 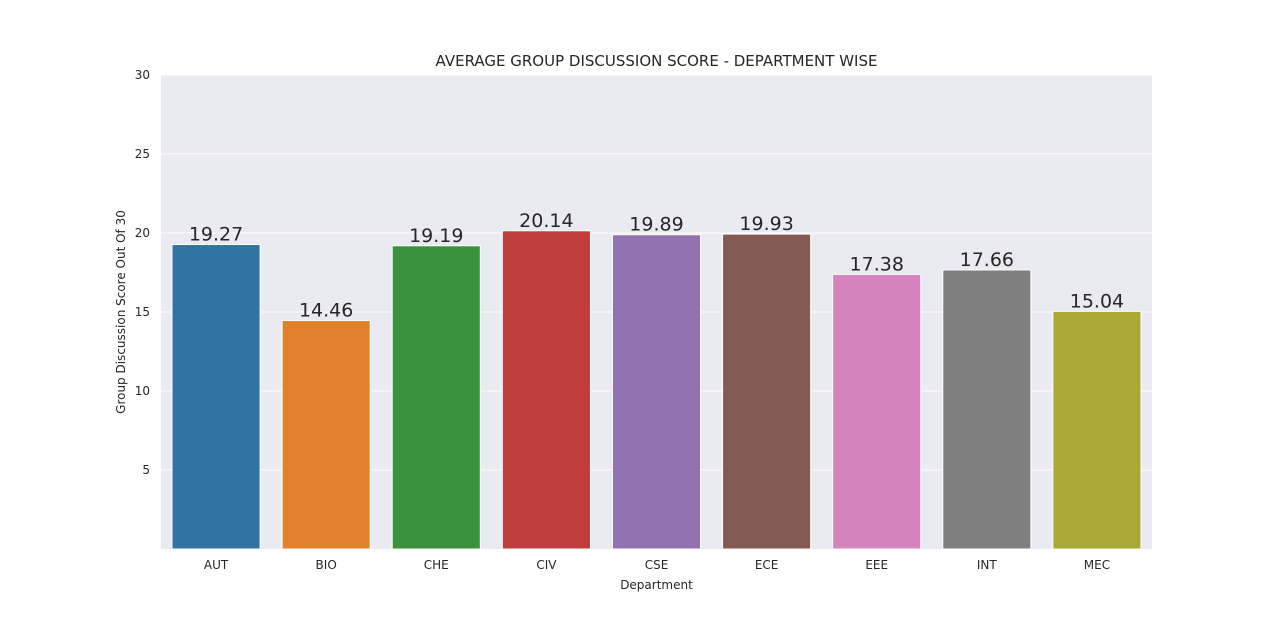 I want to click on y-tick-label: 25, so click(x=142, y=154).